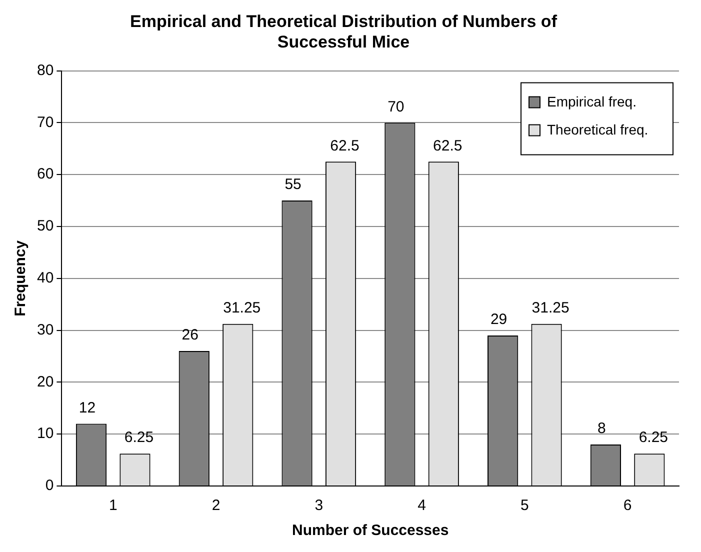 The height and width of the screenshot is (552, 701). I want to click on data-label: 55, so click(293, 185).